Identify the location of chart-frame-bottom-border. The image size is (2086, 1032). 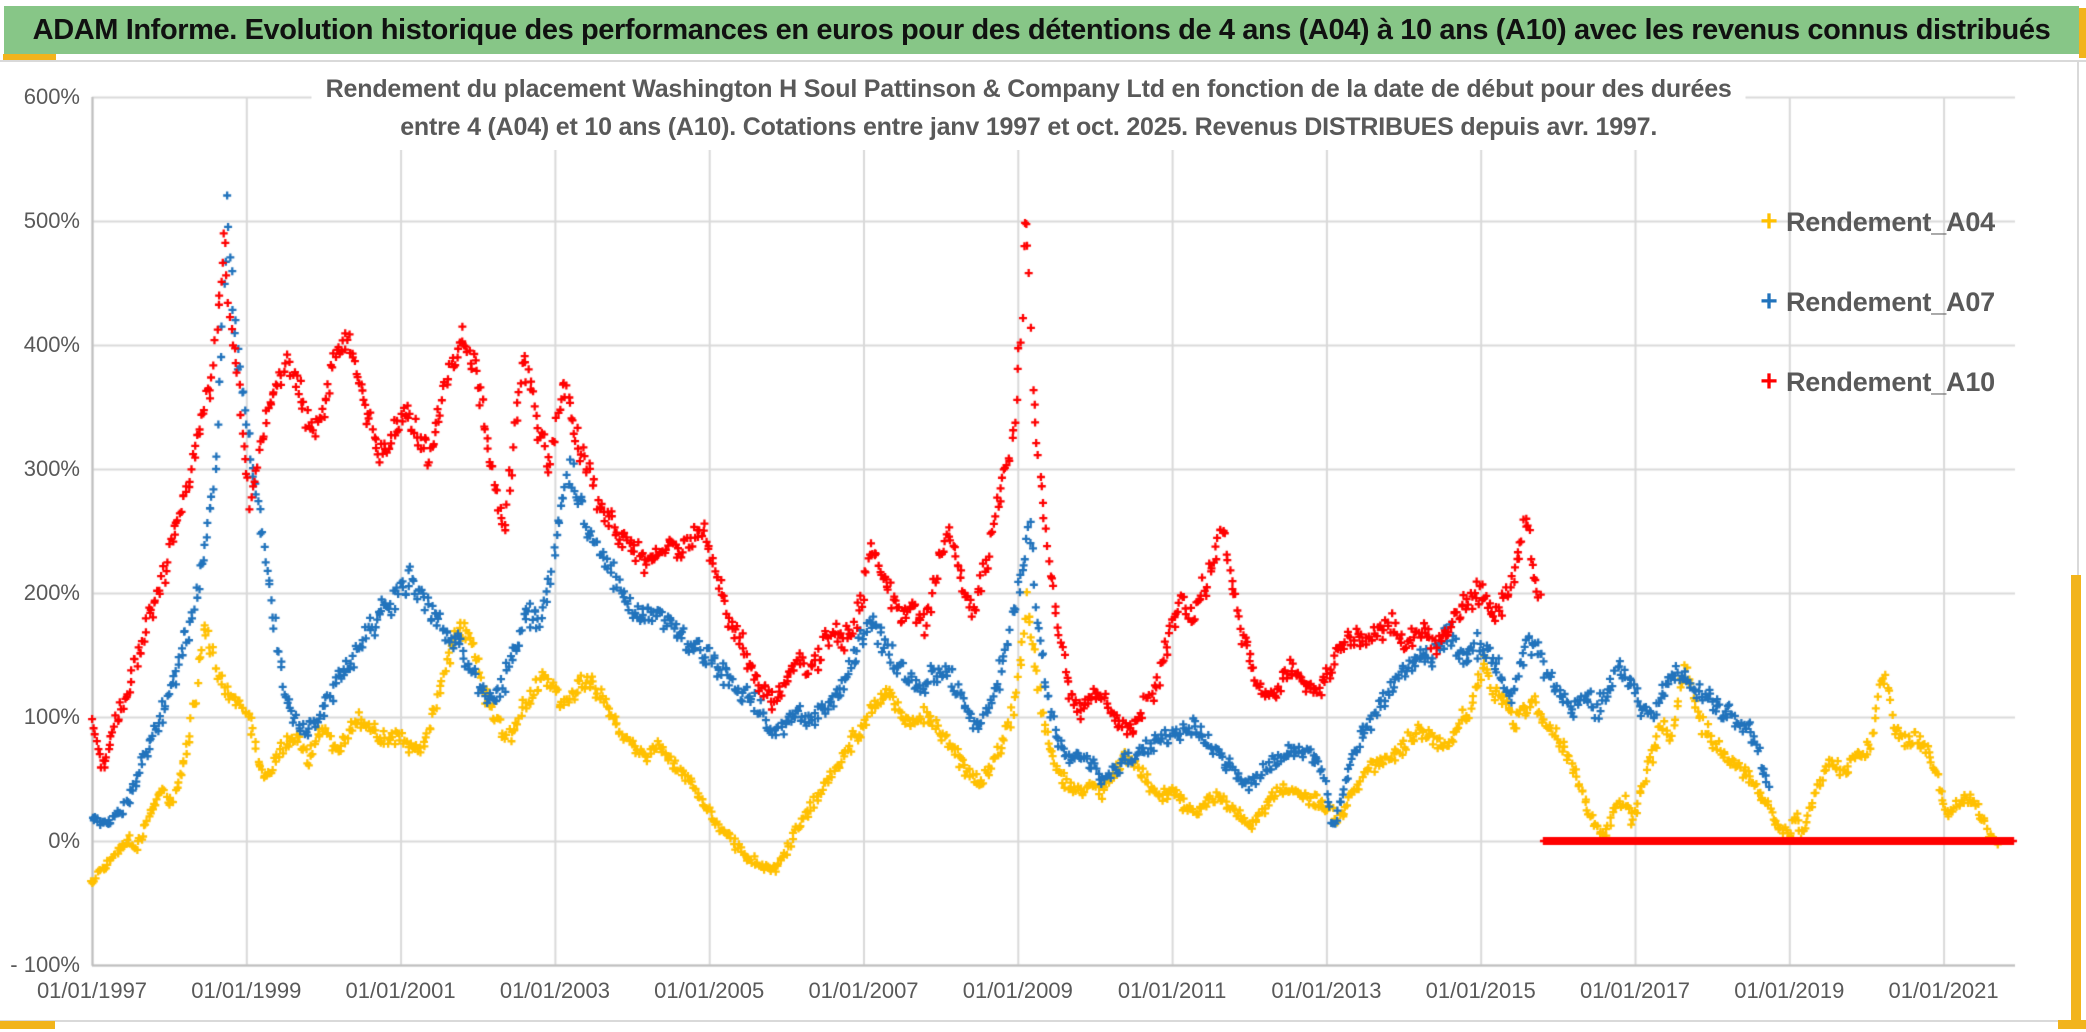
(1043, 1021).